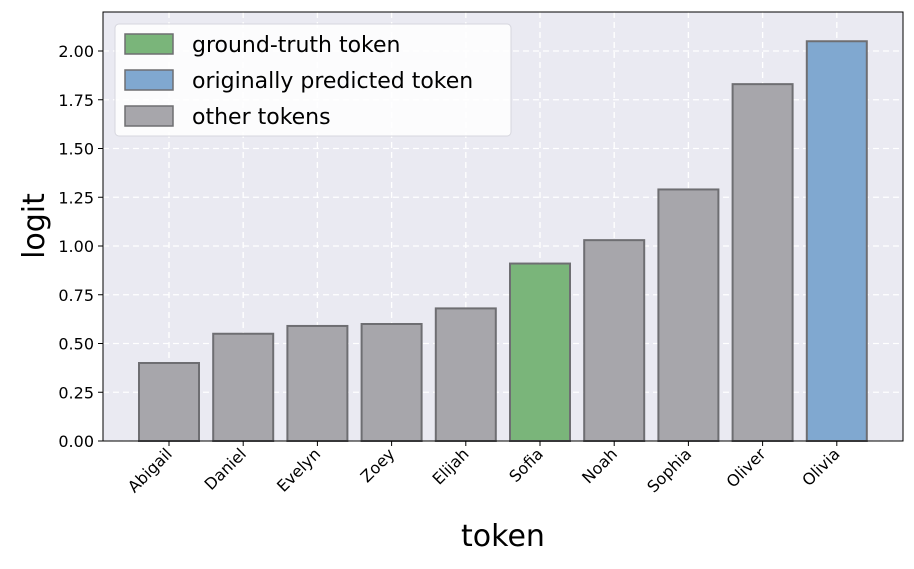  What do you see at coordinates (599, 465) in the screenshot?
I see `x-tick-label: Noah` at bounding box center [599, 465].